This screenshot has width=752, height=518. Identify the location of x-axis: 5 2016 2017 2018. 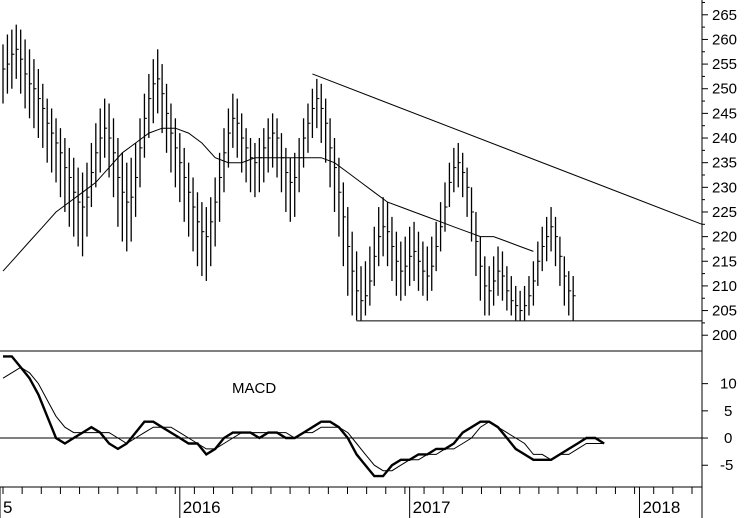
(351, 502).